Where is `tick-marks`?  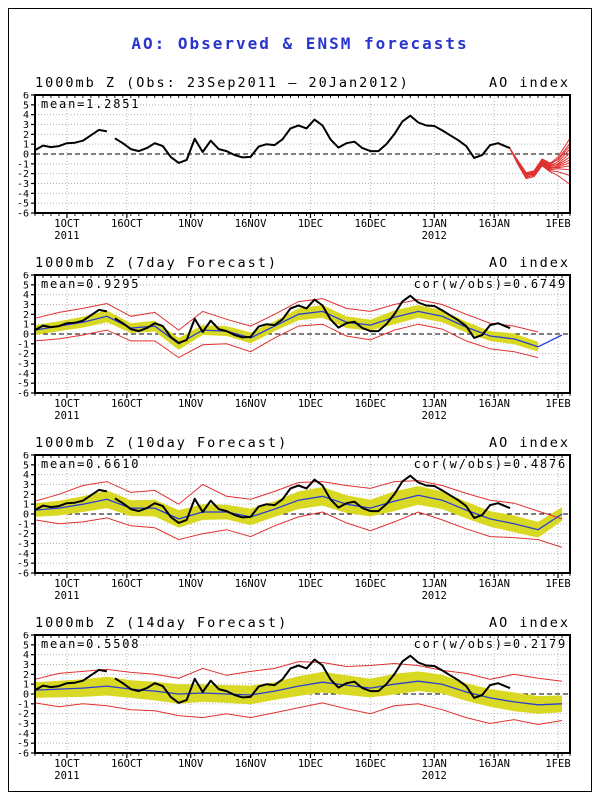
tick-marks is located at coordinates (301, 156).